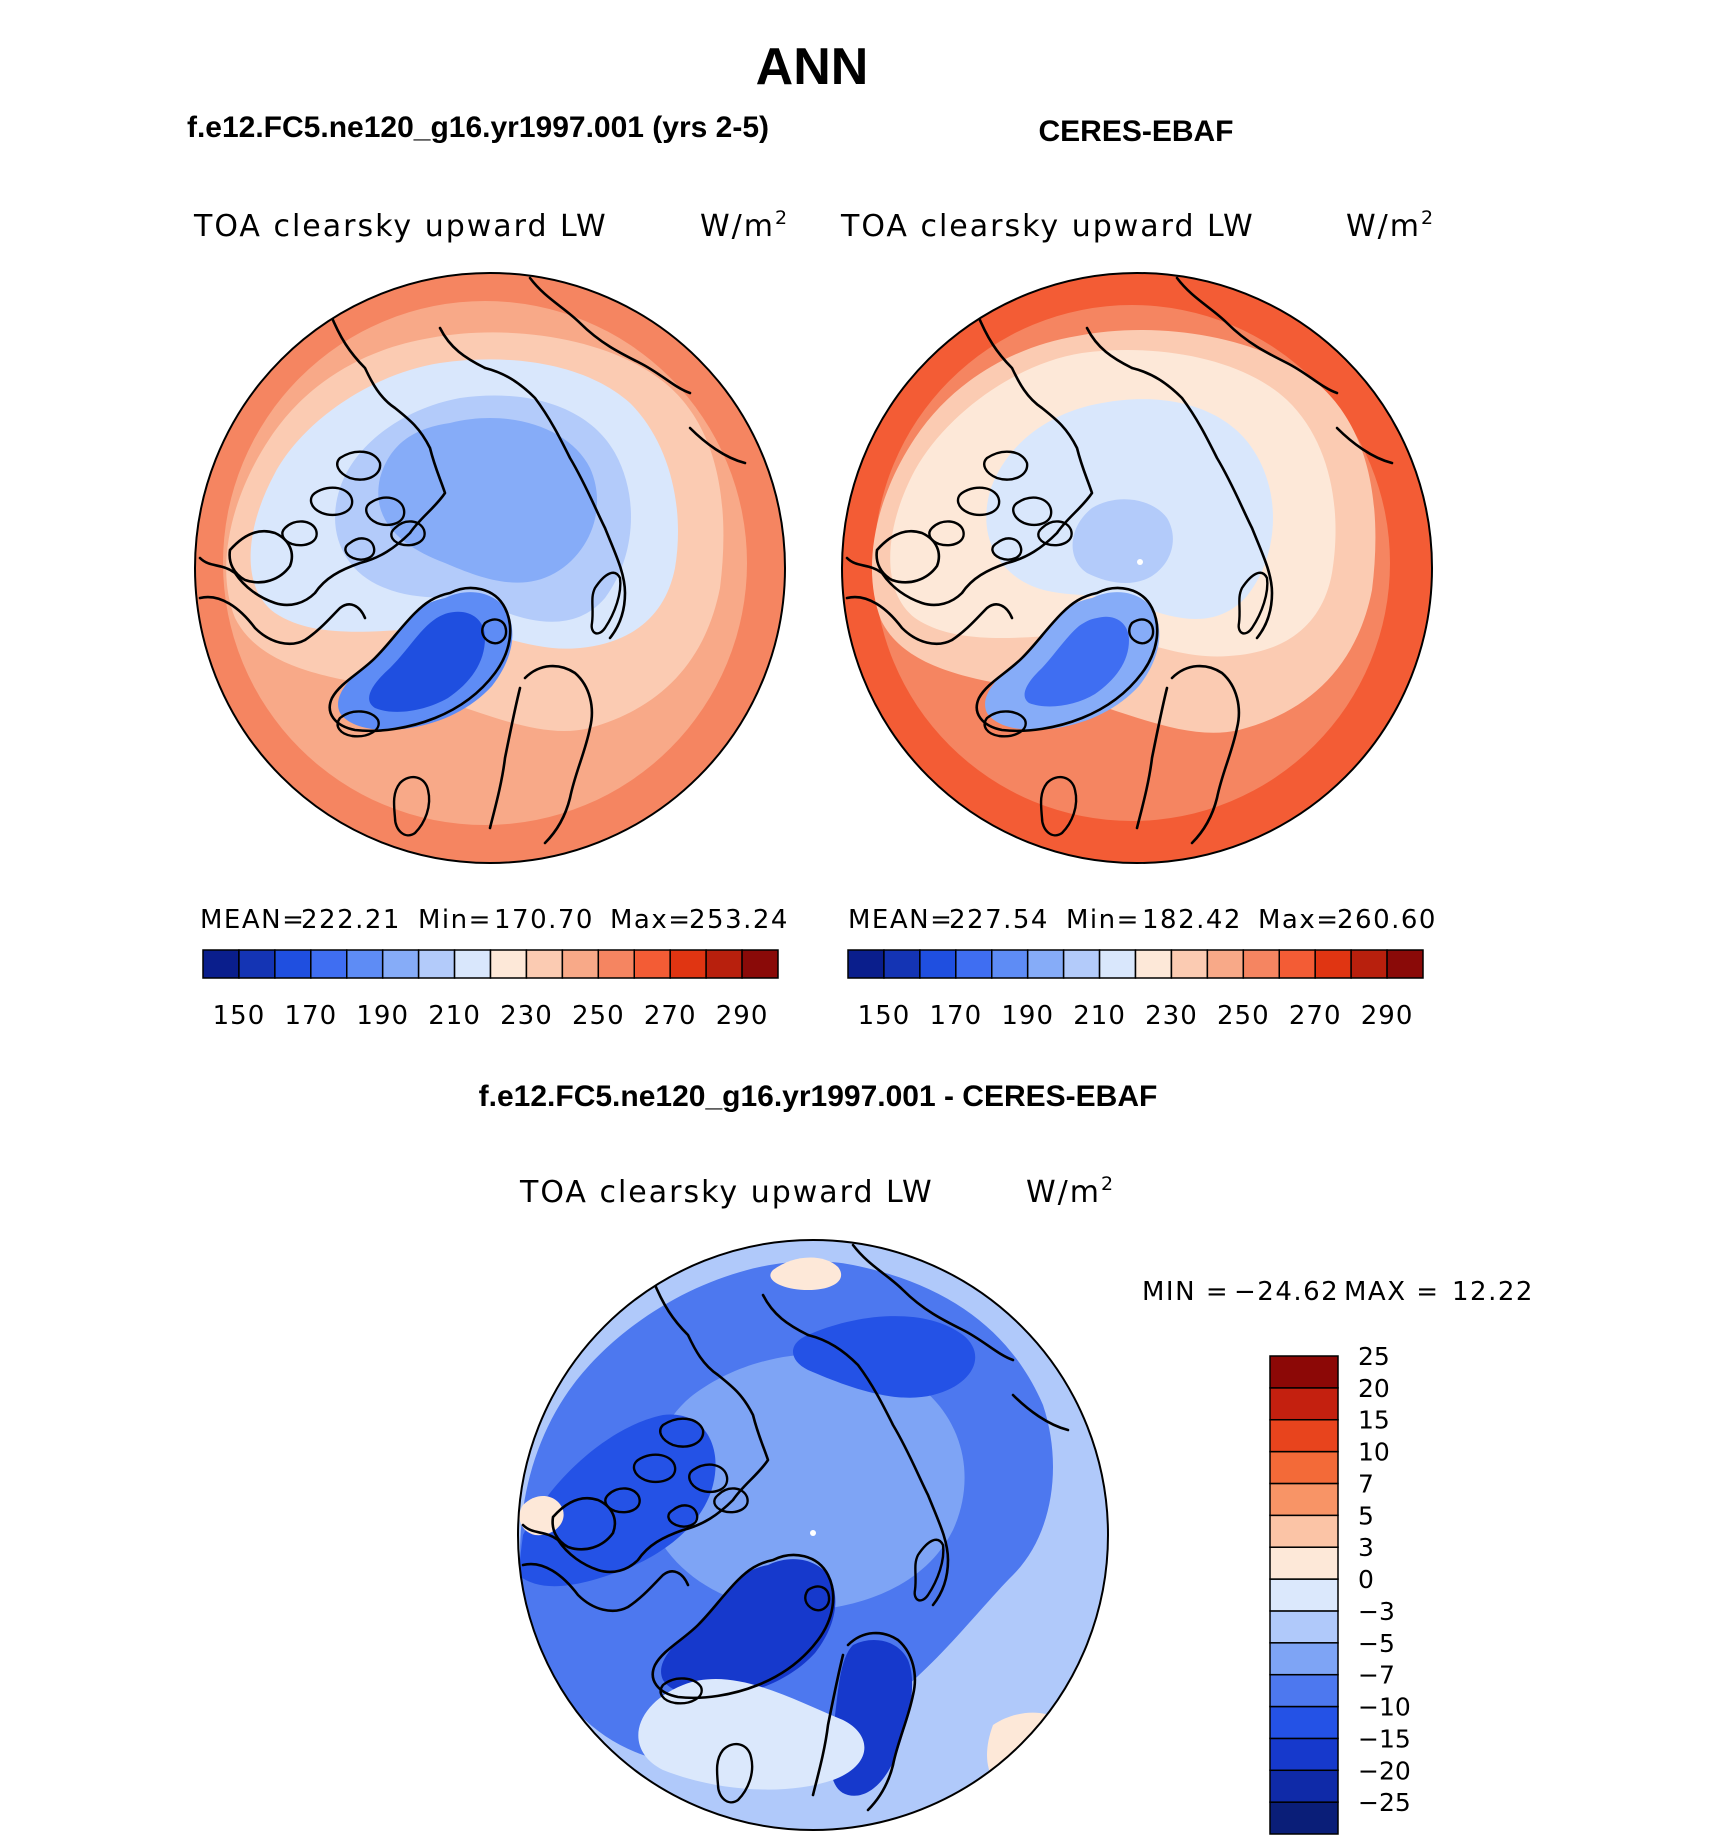  What do you see at coordinates (1135, 990) in the screenshot?
I see `panel-obs-colorbar: 150 170 190 210 230 250 270 290` at bounding box center [1135, 990].